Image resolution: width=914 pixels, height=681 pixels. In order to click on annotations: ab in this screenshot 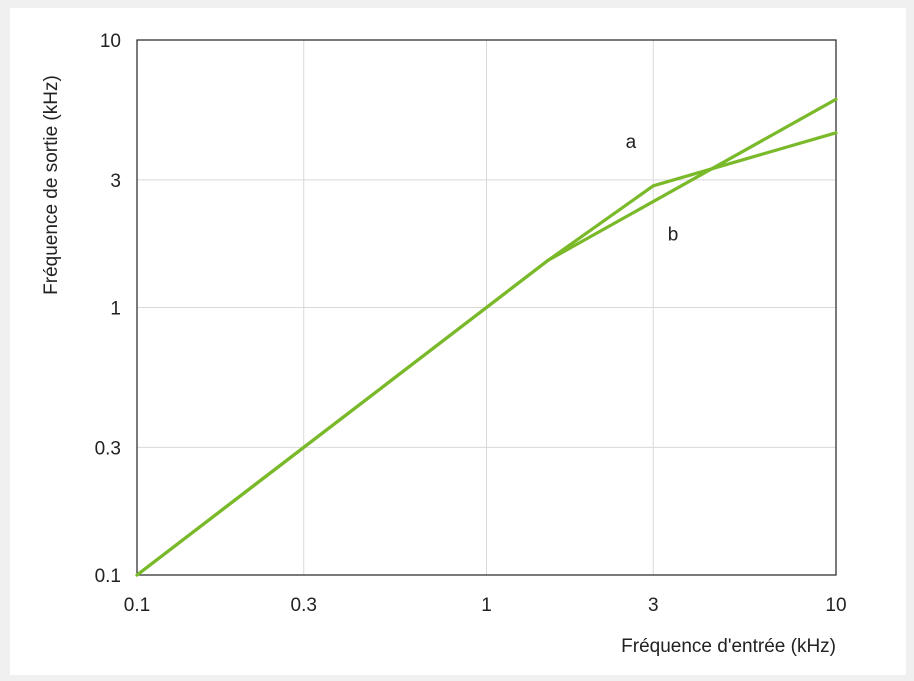, I will do `click(652, 189)`.